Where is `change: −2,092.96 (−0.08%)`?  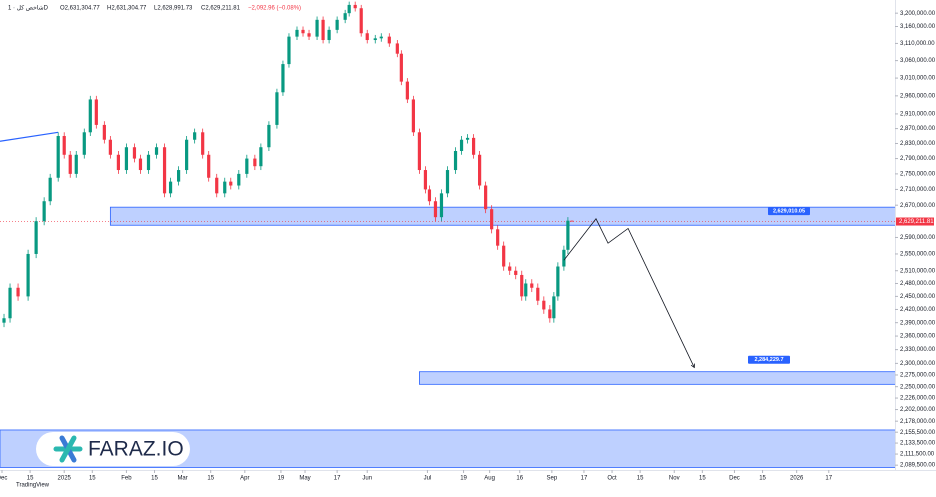 change: −2,092.96 (−0.08%) is located at coordinates (274, 9).